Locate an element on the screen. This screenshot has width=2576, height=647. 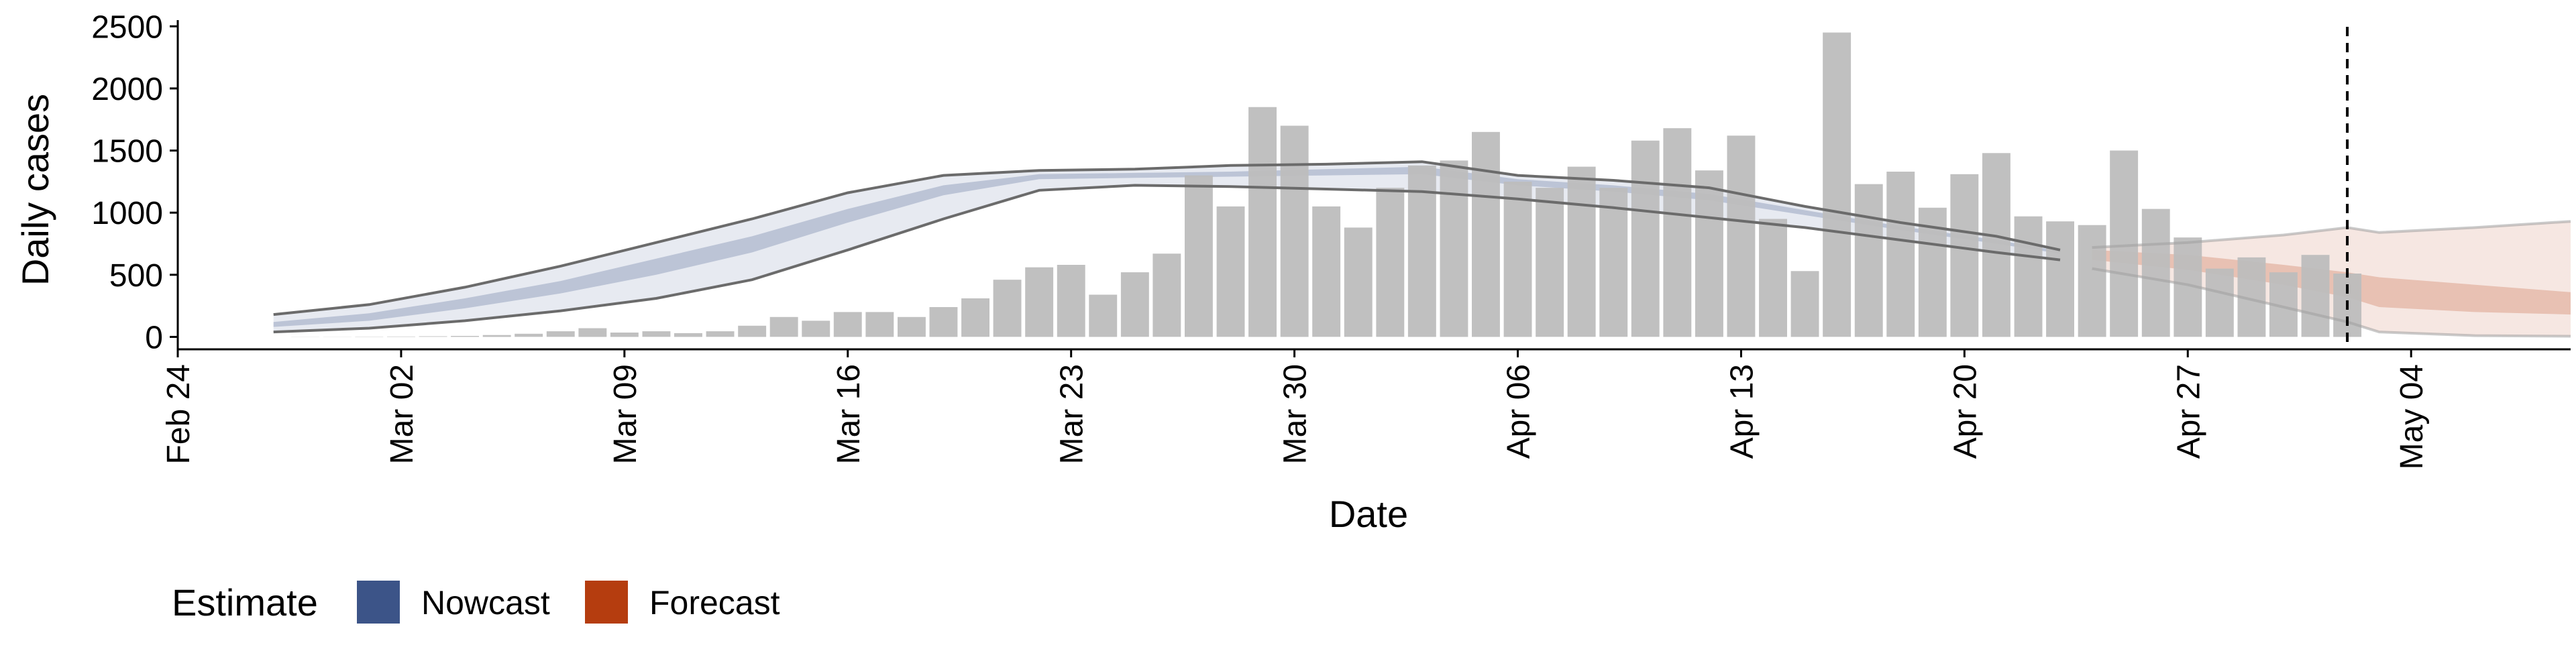
x-tick-label-2020-03-30: Mar 30 is located at coordinates (1295, 414).